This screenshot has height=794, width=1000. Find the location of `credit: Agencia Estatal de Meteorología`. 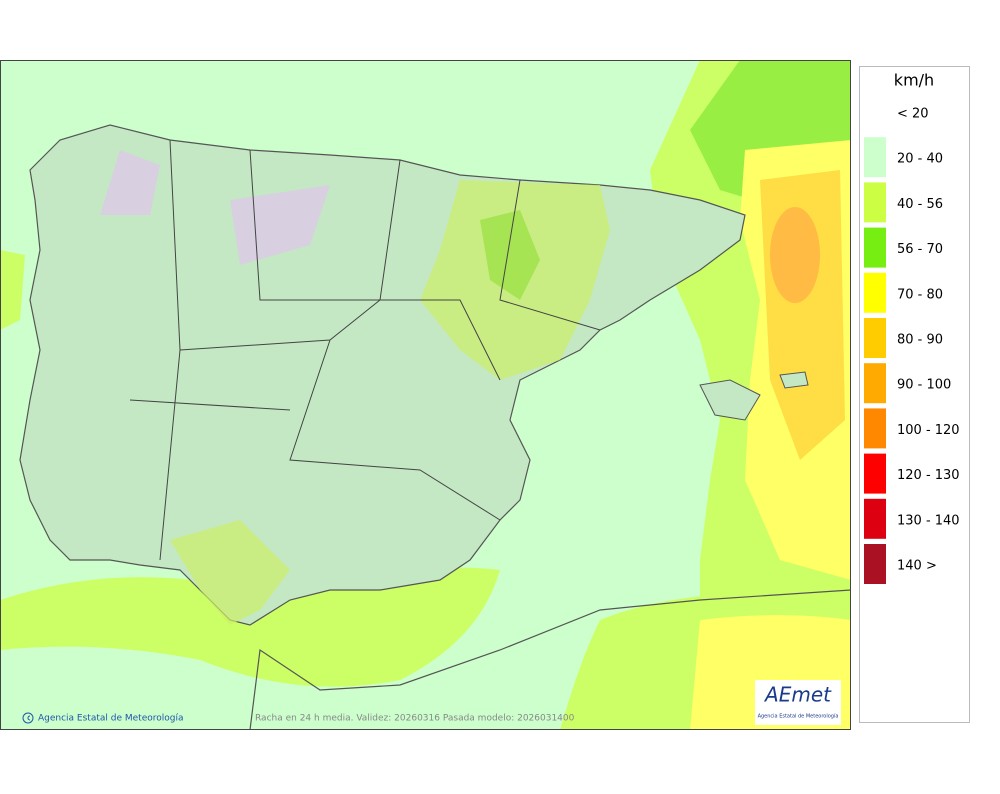

credit: Agencia Estatal de Meteorología is located at coordinates (111, 719).